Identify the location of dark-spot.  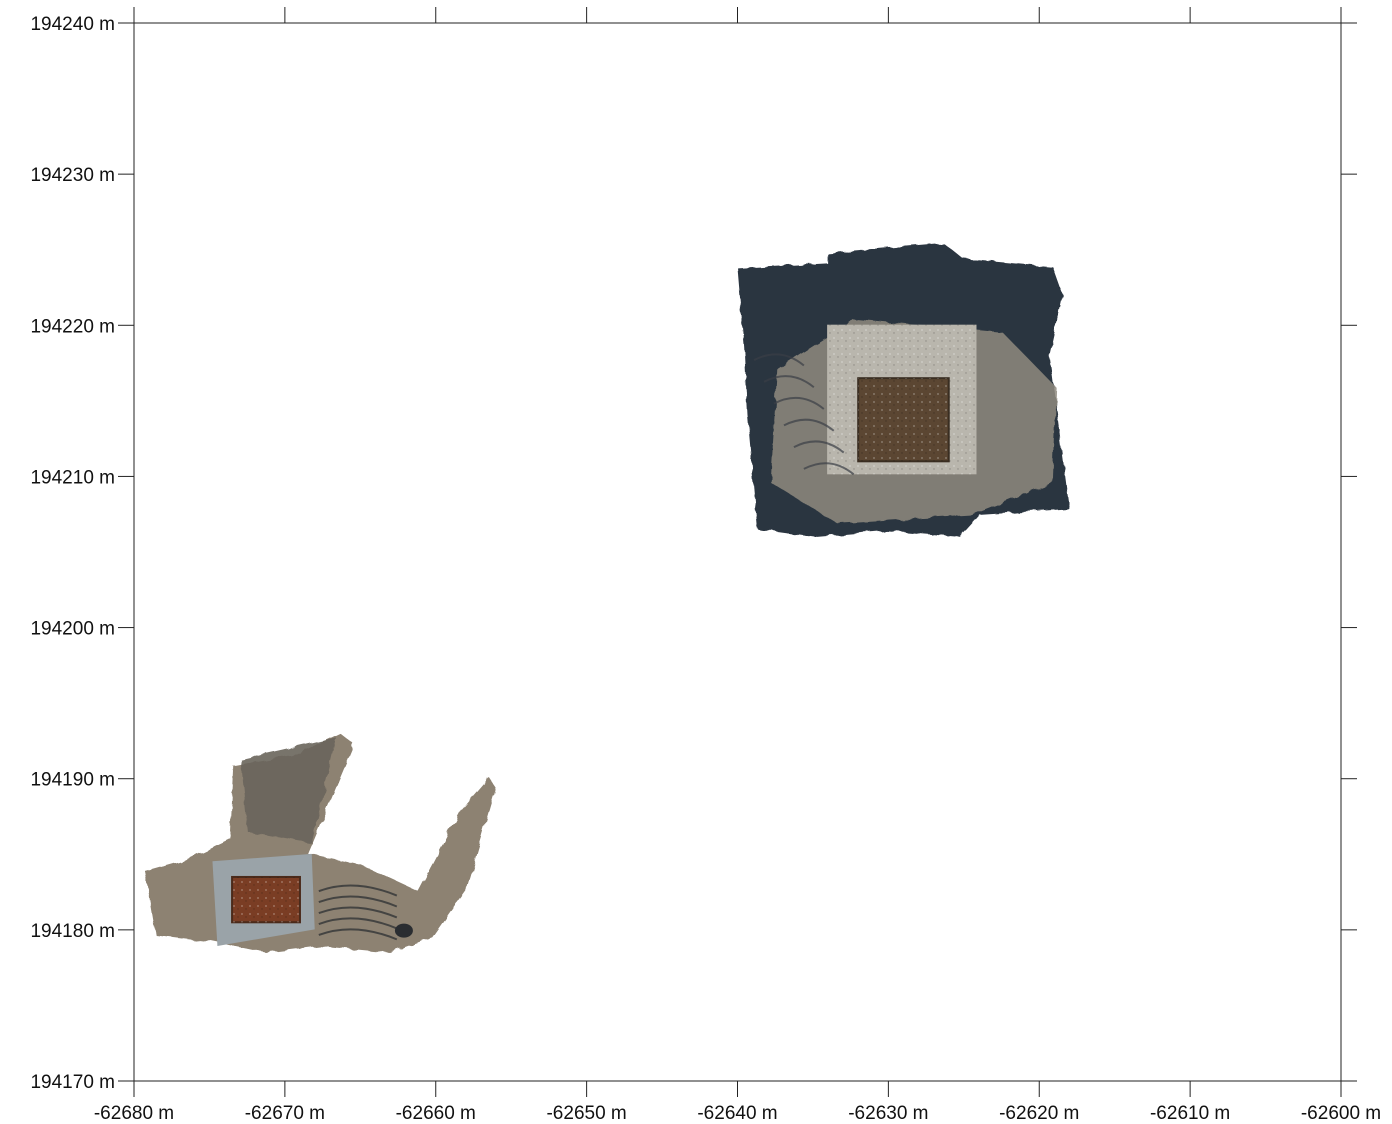
(403, 930).